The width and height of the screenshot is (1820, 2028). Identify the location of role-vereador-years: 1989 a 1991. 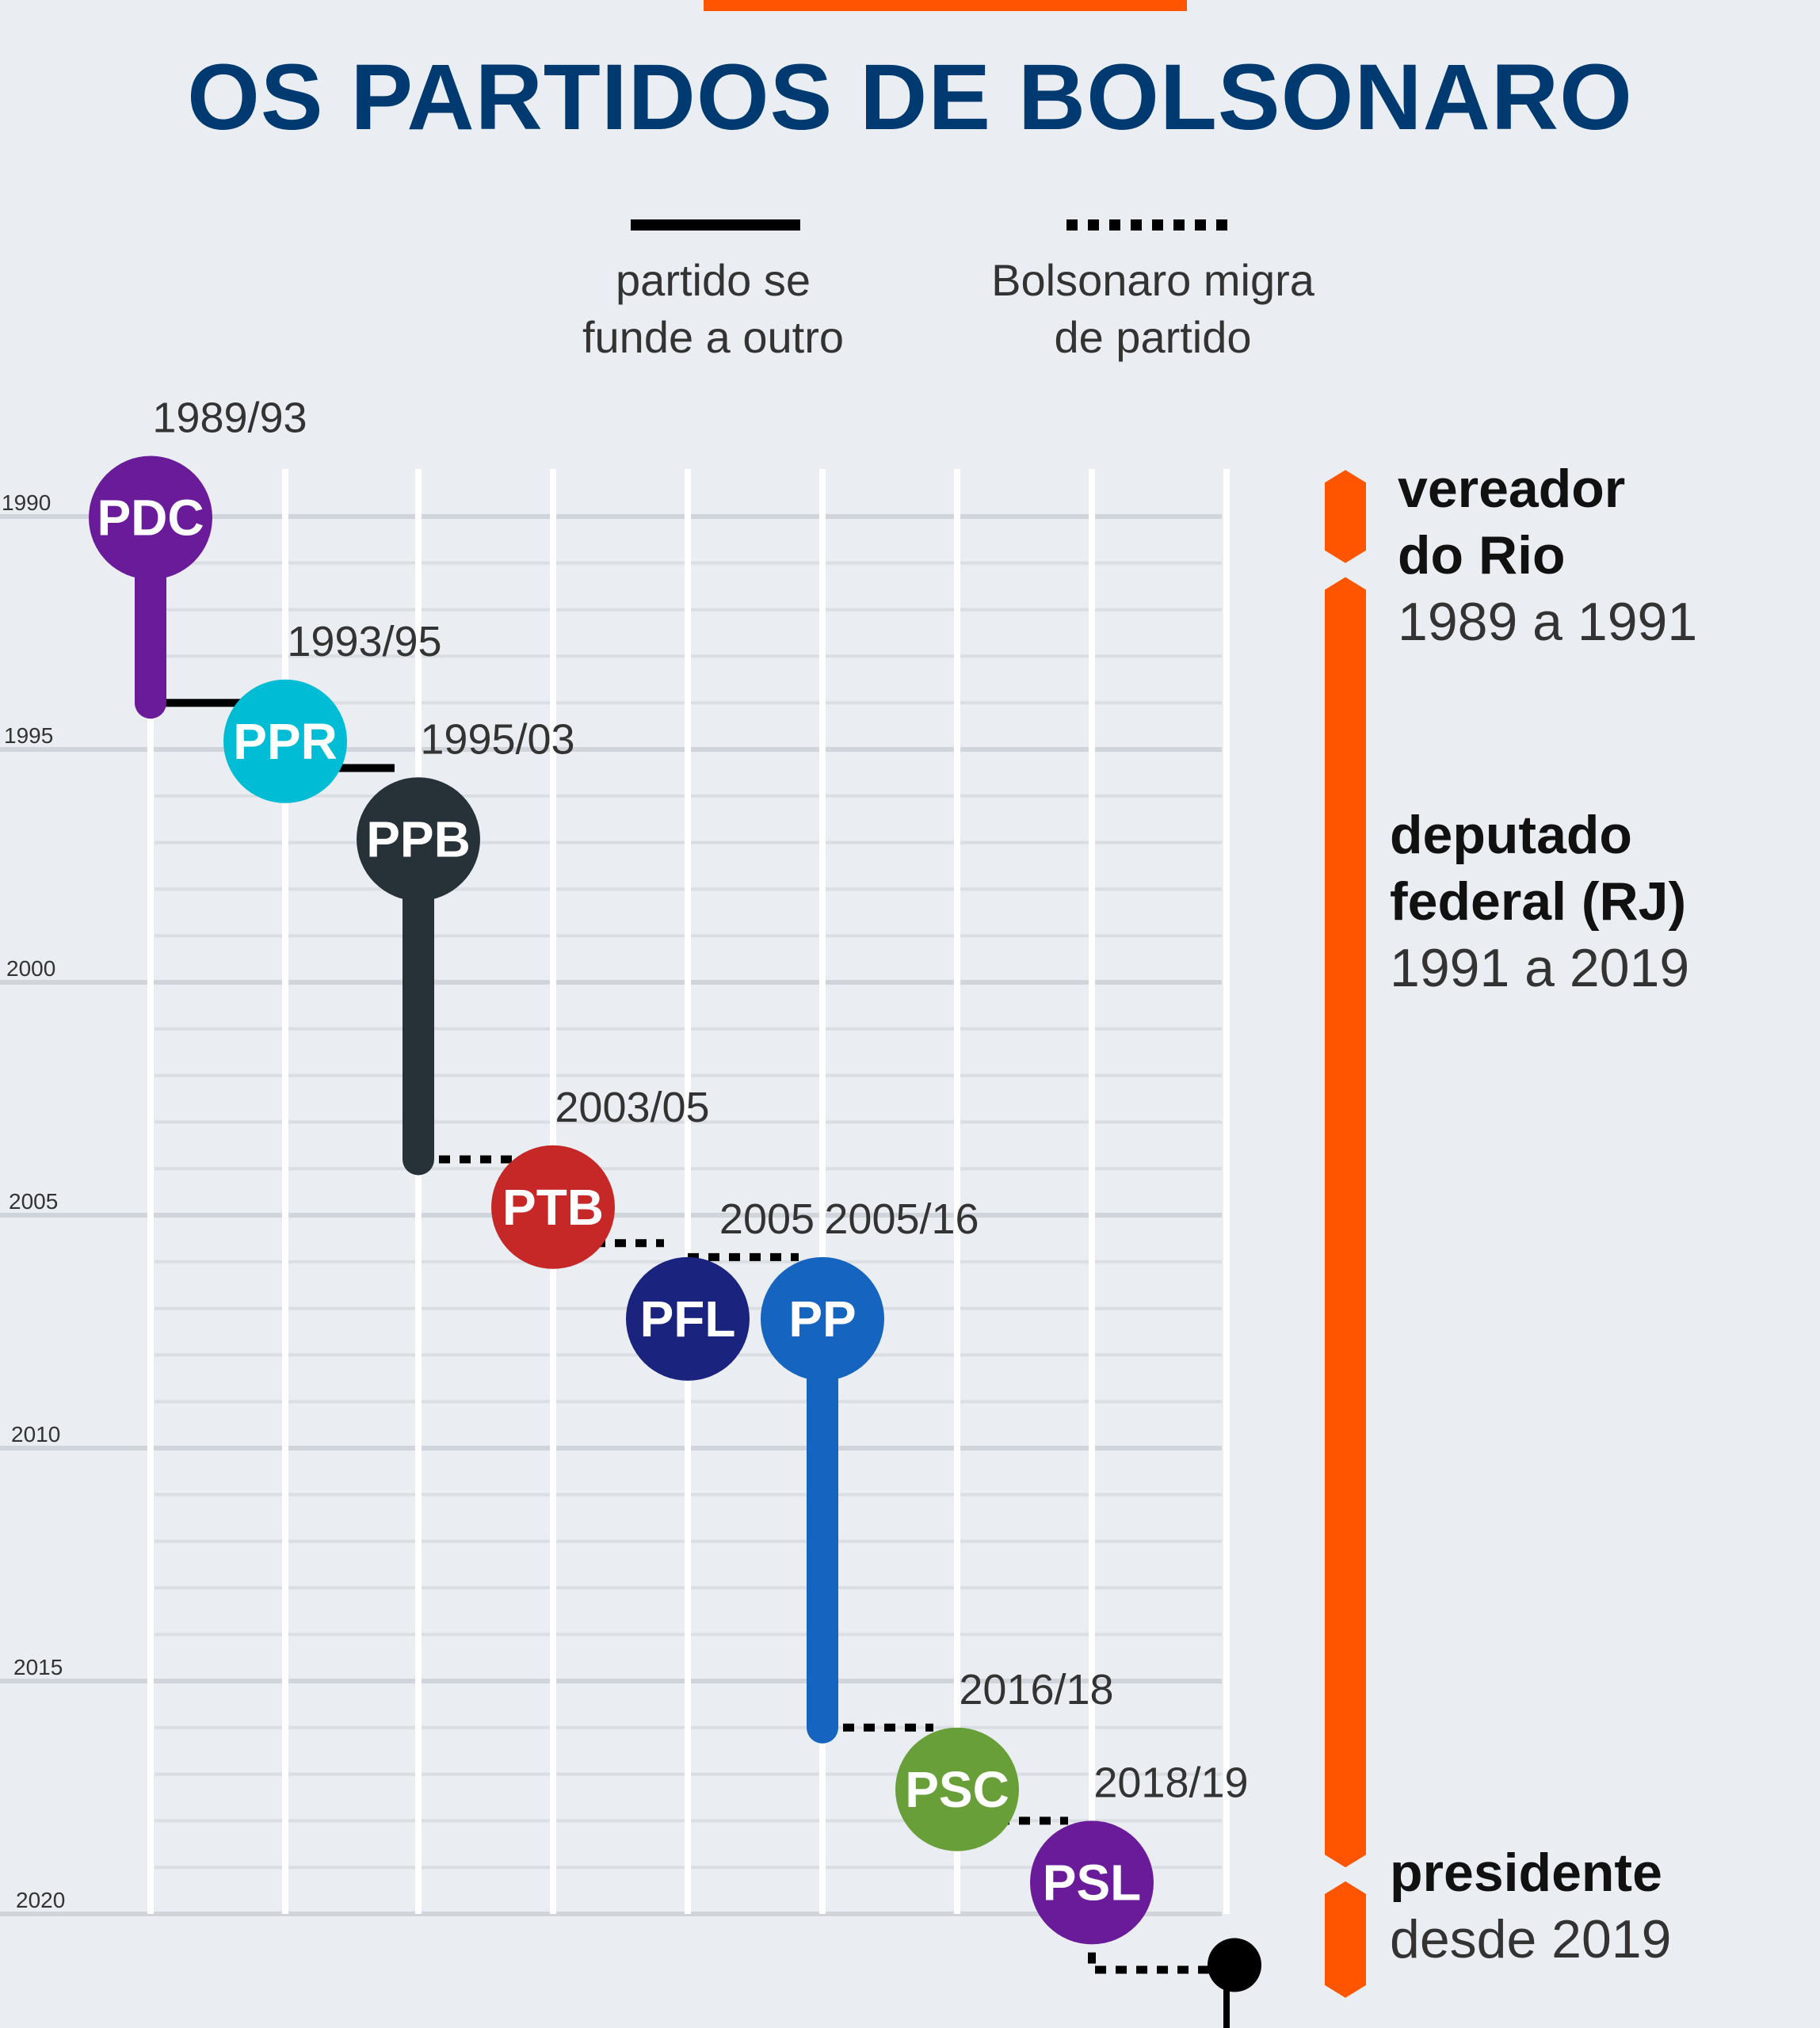
(1548, 622).